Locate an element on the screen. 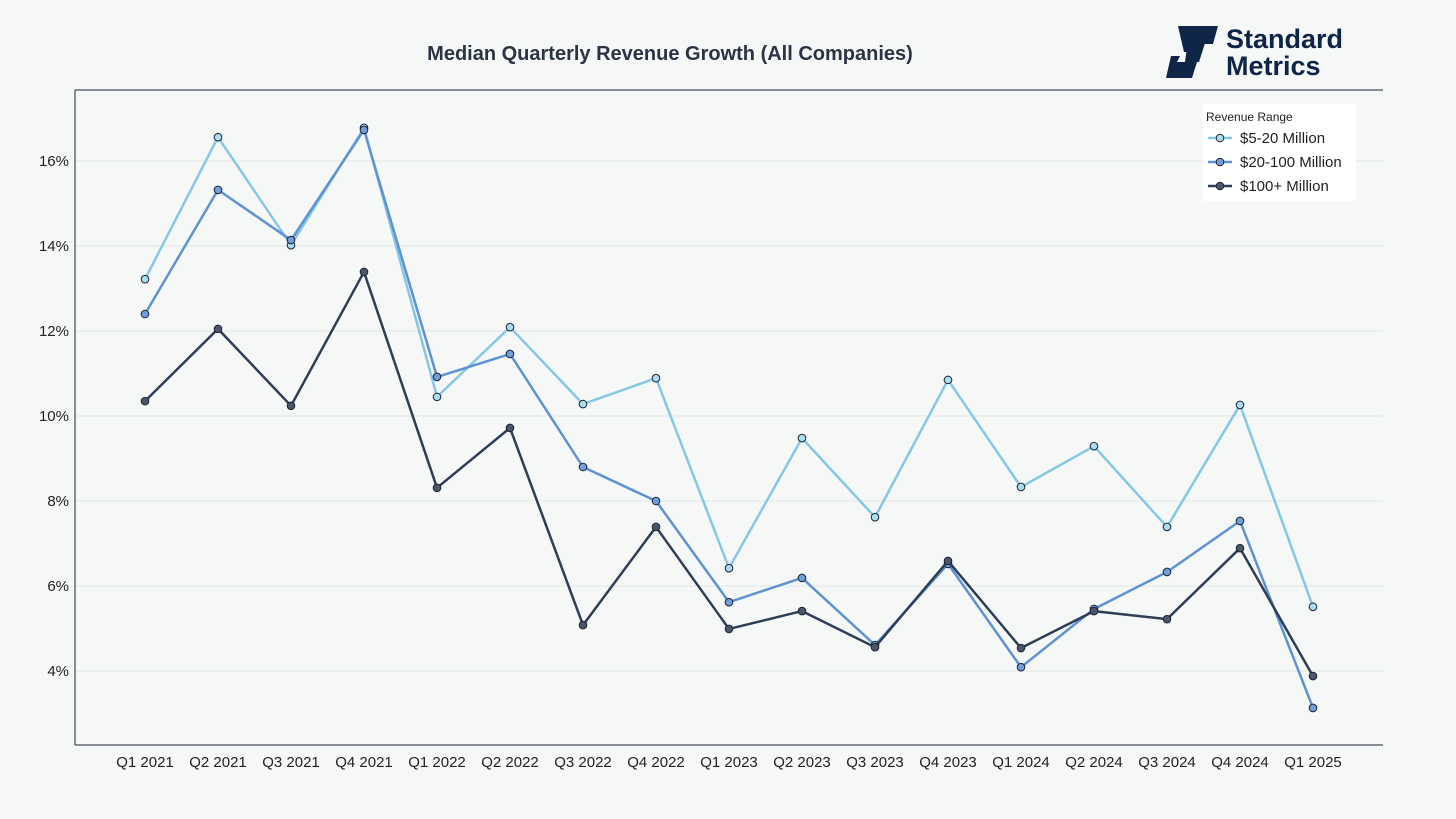  x-tick-label: Q1 2021 is located at coordinates (145, 762).